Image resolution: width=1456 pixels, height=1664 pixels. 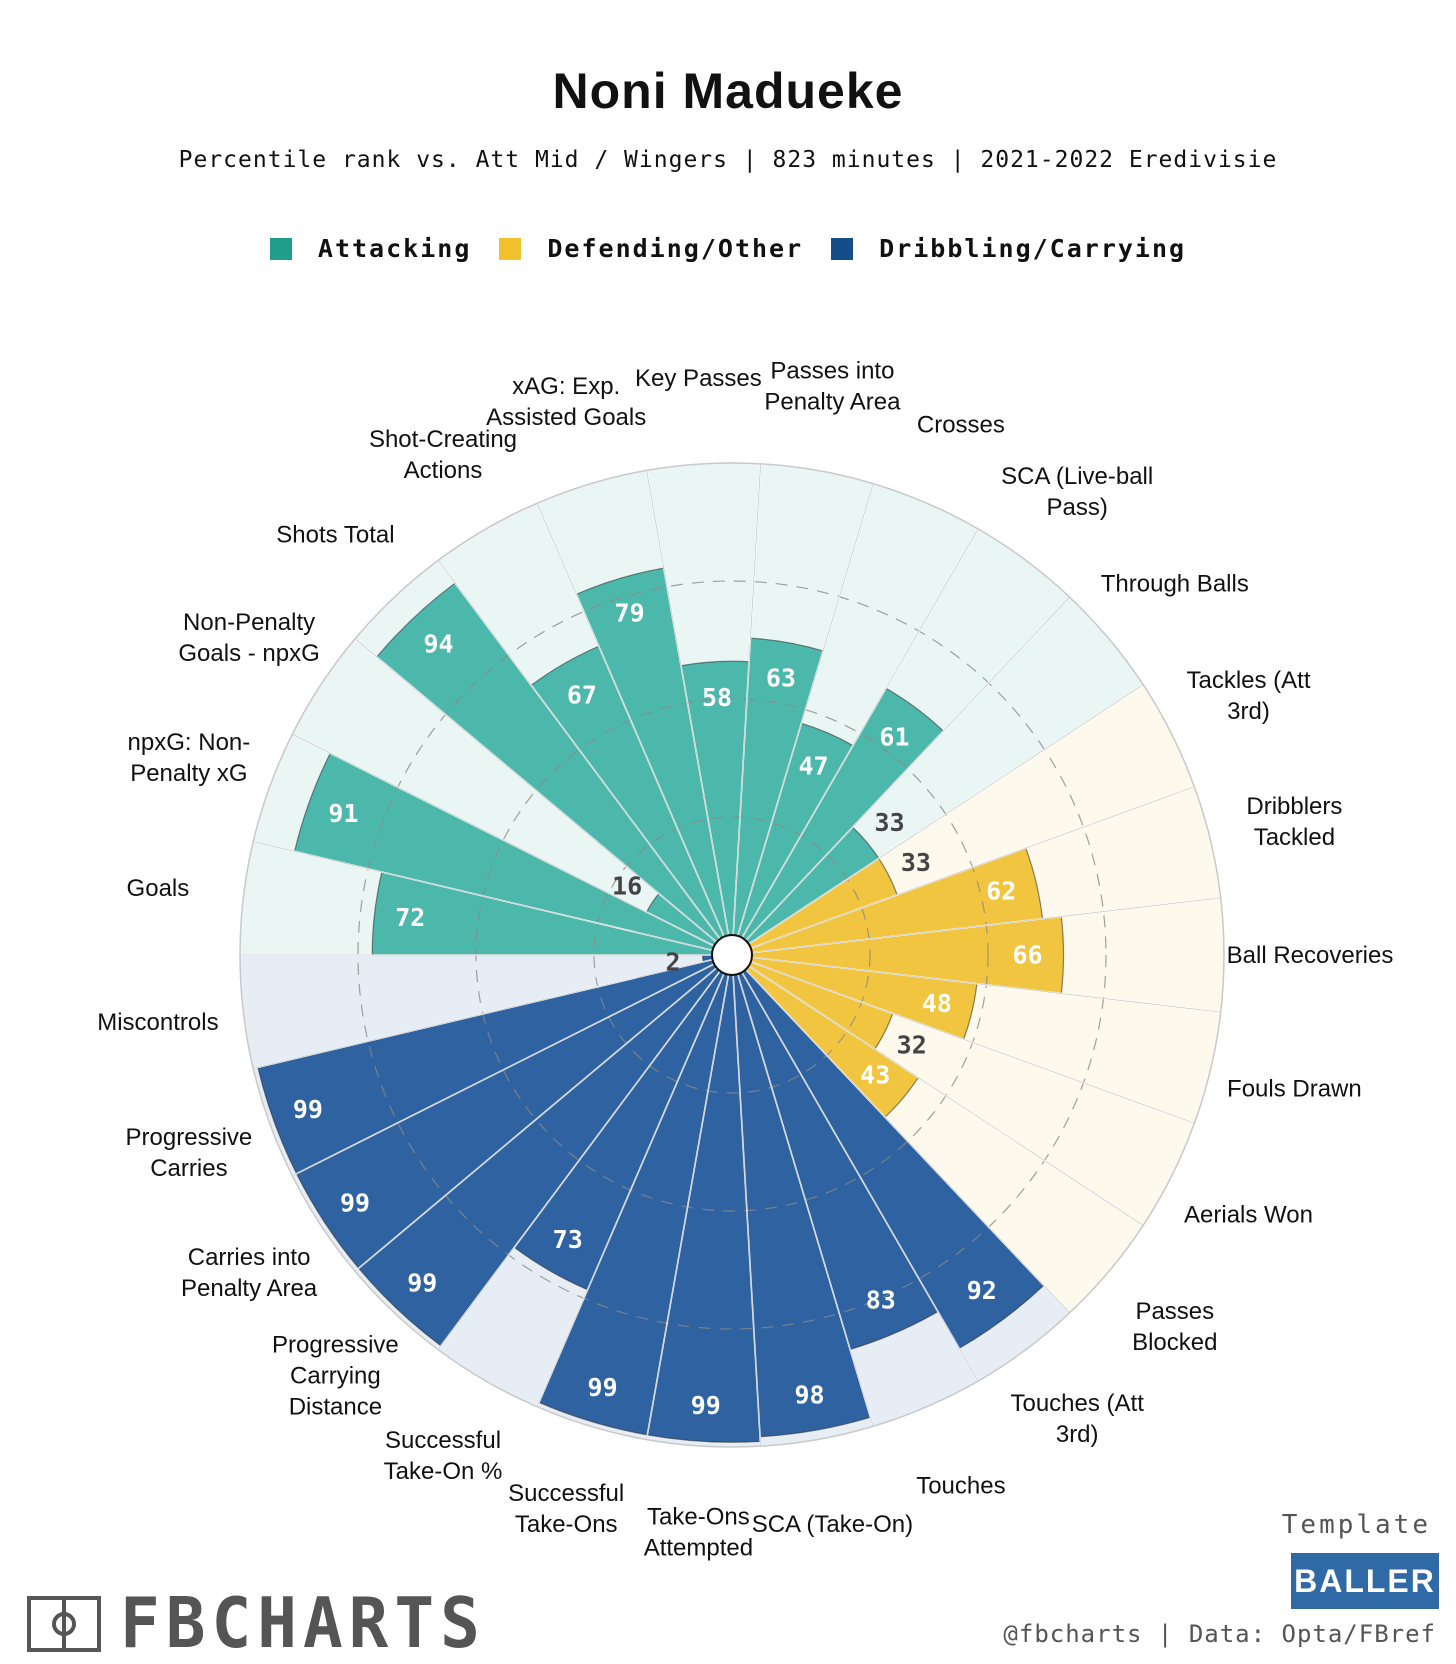 I want to click on legend-label-attacking: Attacking, so click(x=394, y=248).